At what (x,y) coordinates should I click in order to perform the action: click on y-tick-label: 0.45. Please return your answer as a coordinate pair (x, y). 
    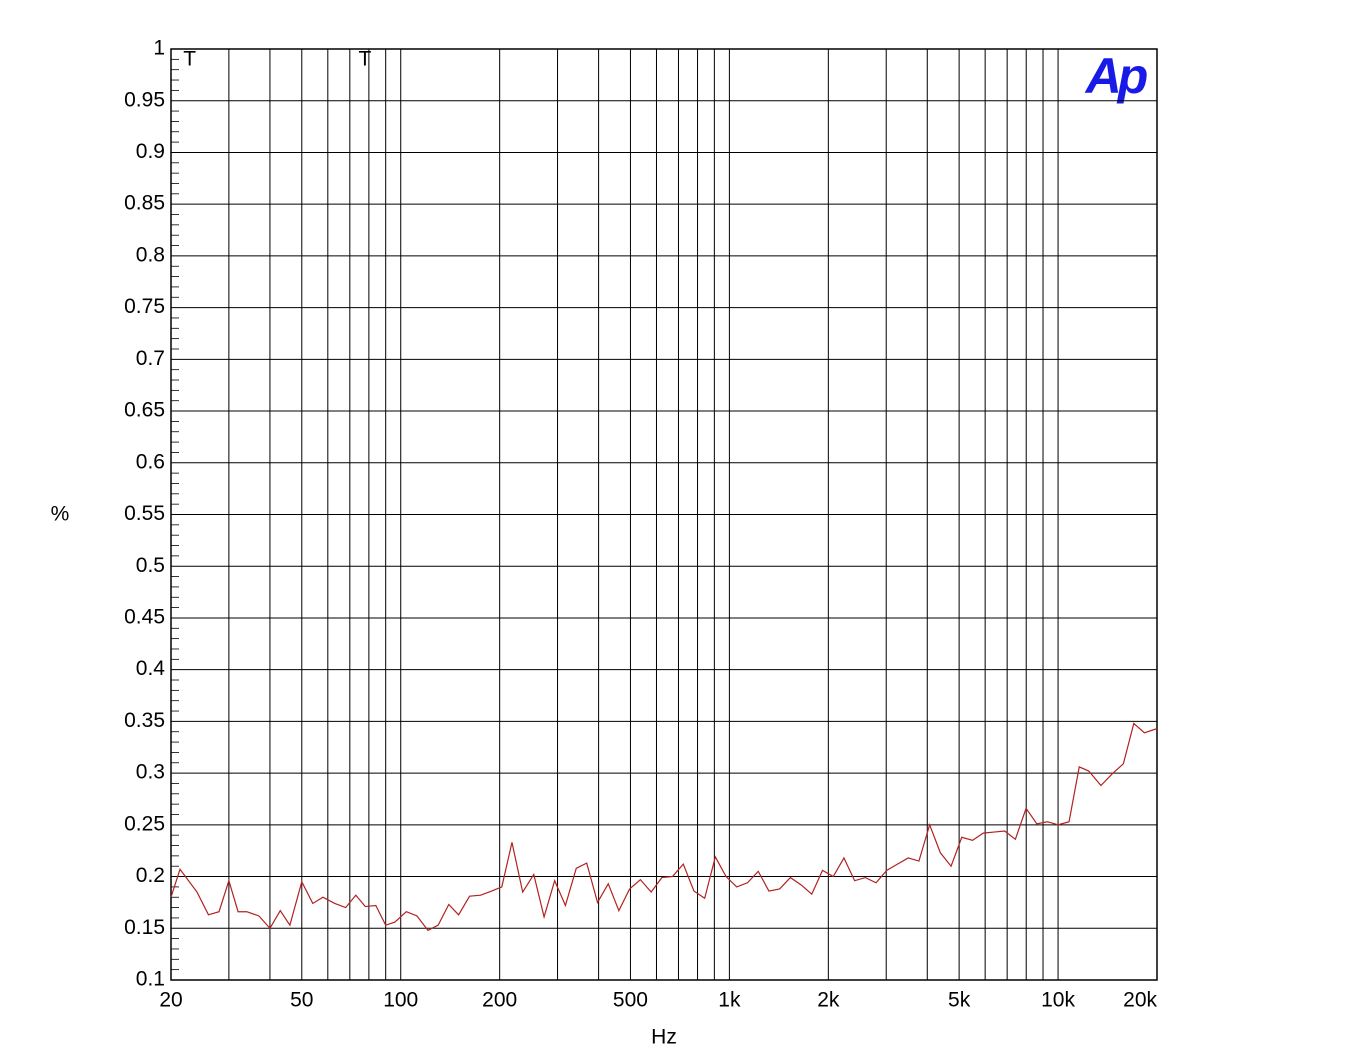
    Looking at the image, I should click on (144, 616).